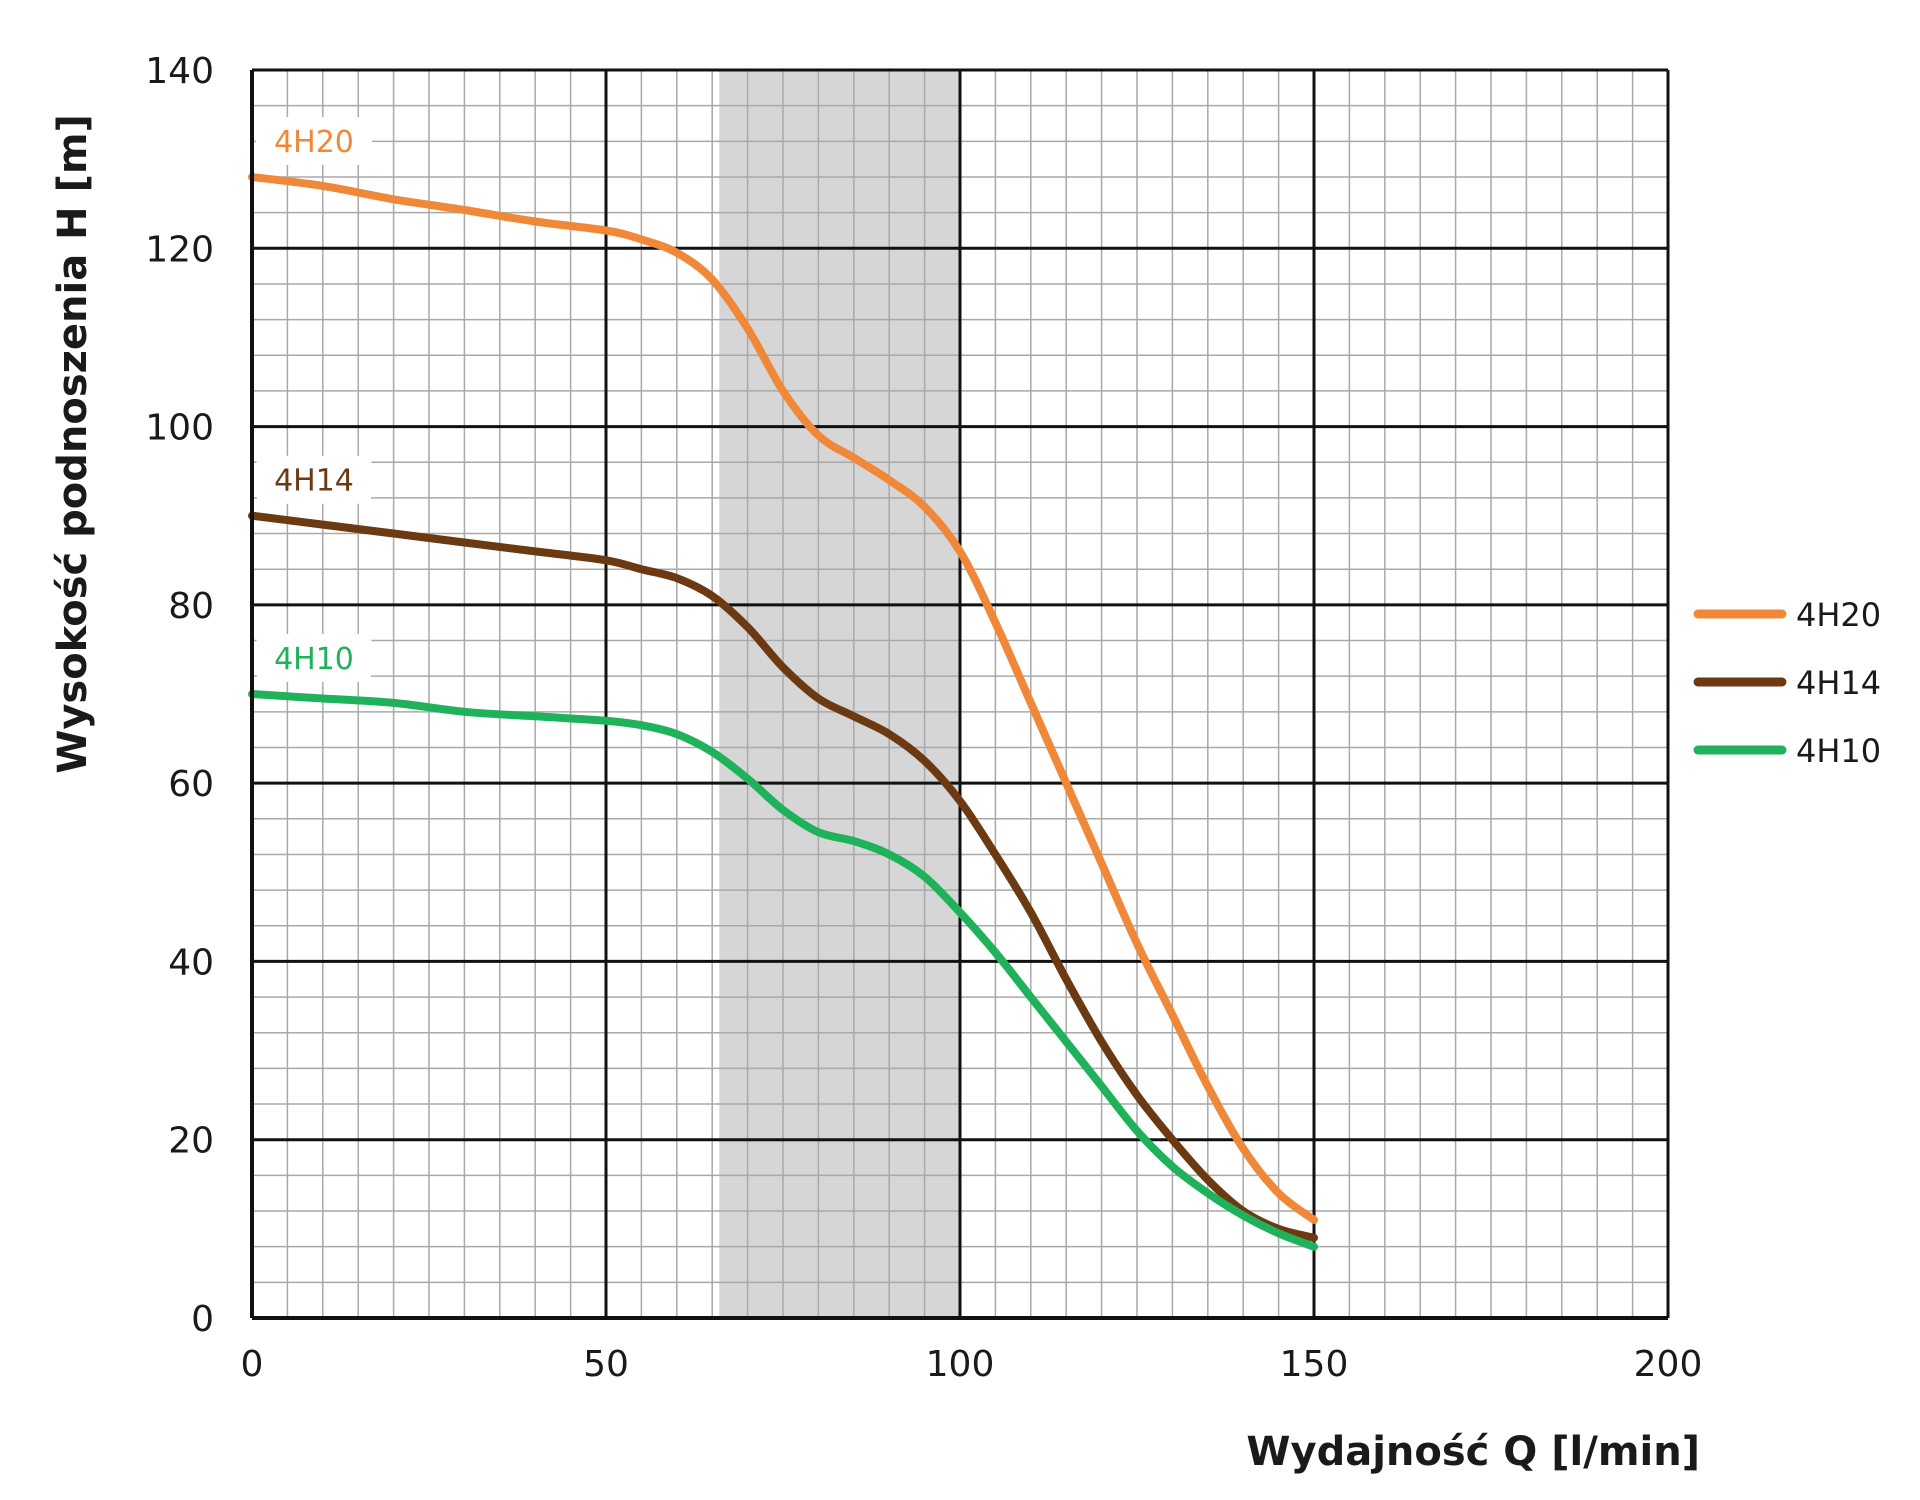  What do you see at coordinates (314, 399) in the screenshot?
I see `curve-labels: 4H20 4H14 4H10` at bounding box center [314, 399].